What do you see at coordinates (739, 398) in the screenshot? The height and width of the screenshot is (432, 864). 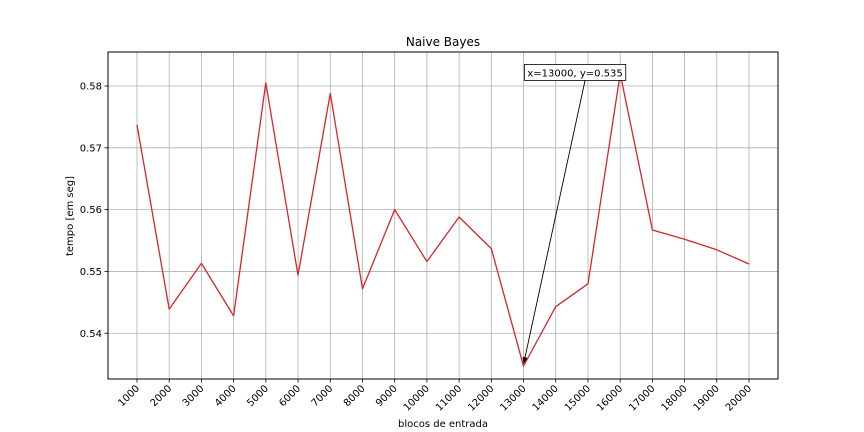 I see `x-tick-label: 20000` at bounding box center [739, 398].